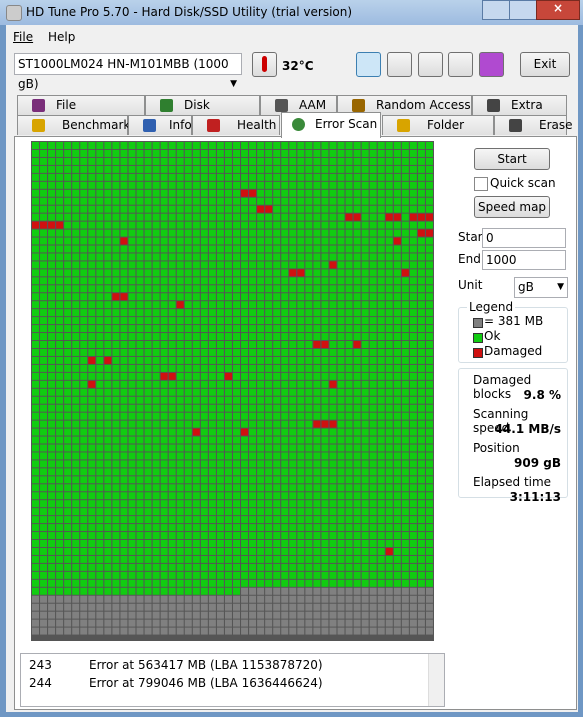 This screenshot has height=717, width=583. Describe the element at coordinates (519, 113) in the screenshot. I see `tab: Extra tests` at that location.